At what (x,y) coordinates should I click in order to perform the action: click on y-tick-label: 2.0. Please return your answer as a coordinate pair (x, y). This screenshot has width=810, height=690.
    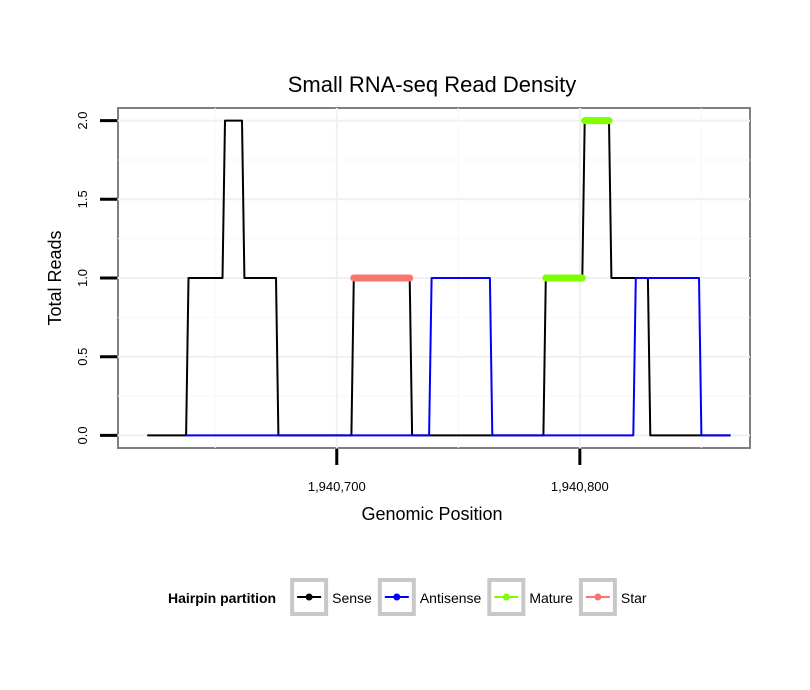
    Looking at the image, I should click on (82, 121).